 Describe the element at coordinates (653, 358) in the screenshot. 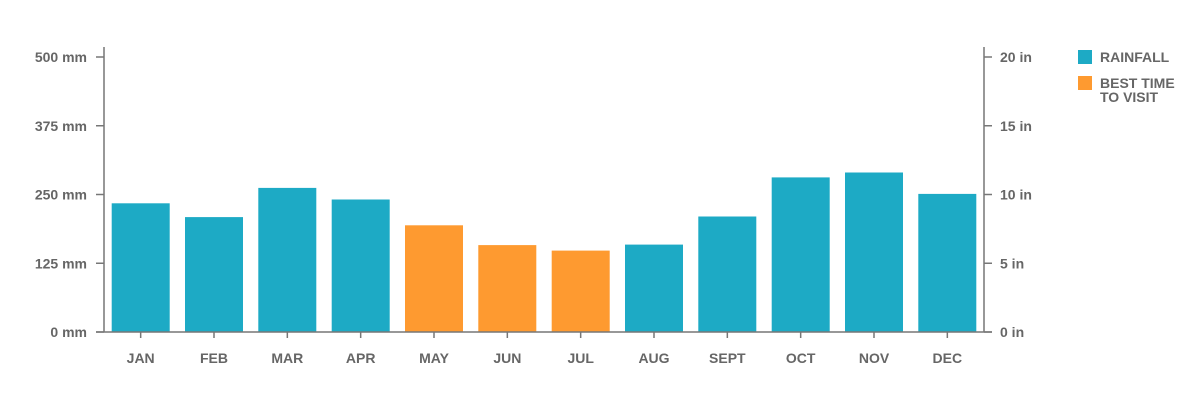

I see `x-tick-label-aug: AUG` at that location.